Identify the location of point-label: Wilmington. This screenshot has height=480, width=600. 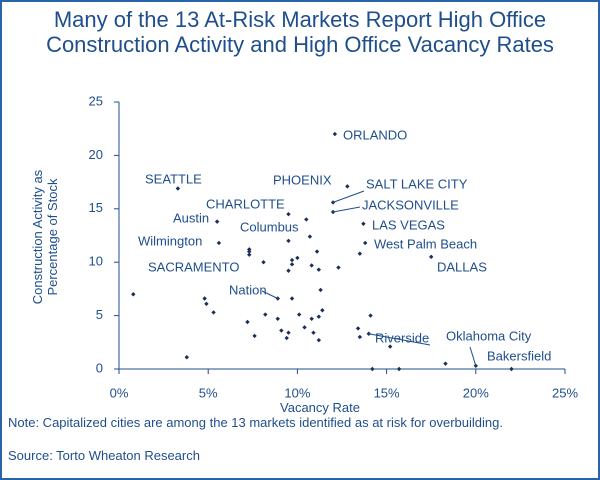
(170, 240).